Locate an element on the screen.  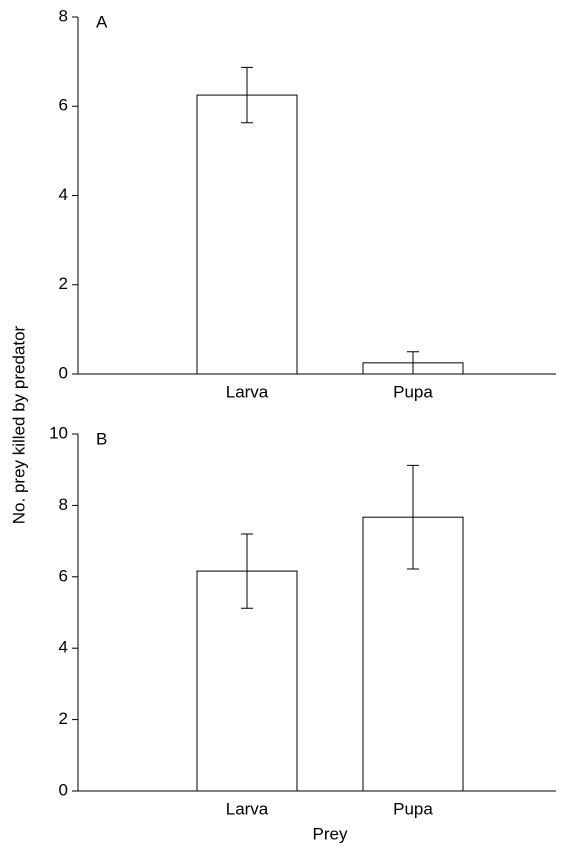
y-axis-label: No. prey killed by predator is located at coordinates (18, 424).